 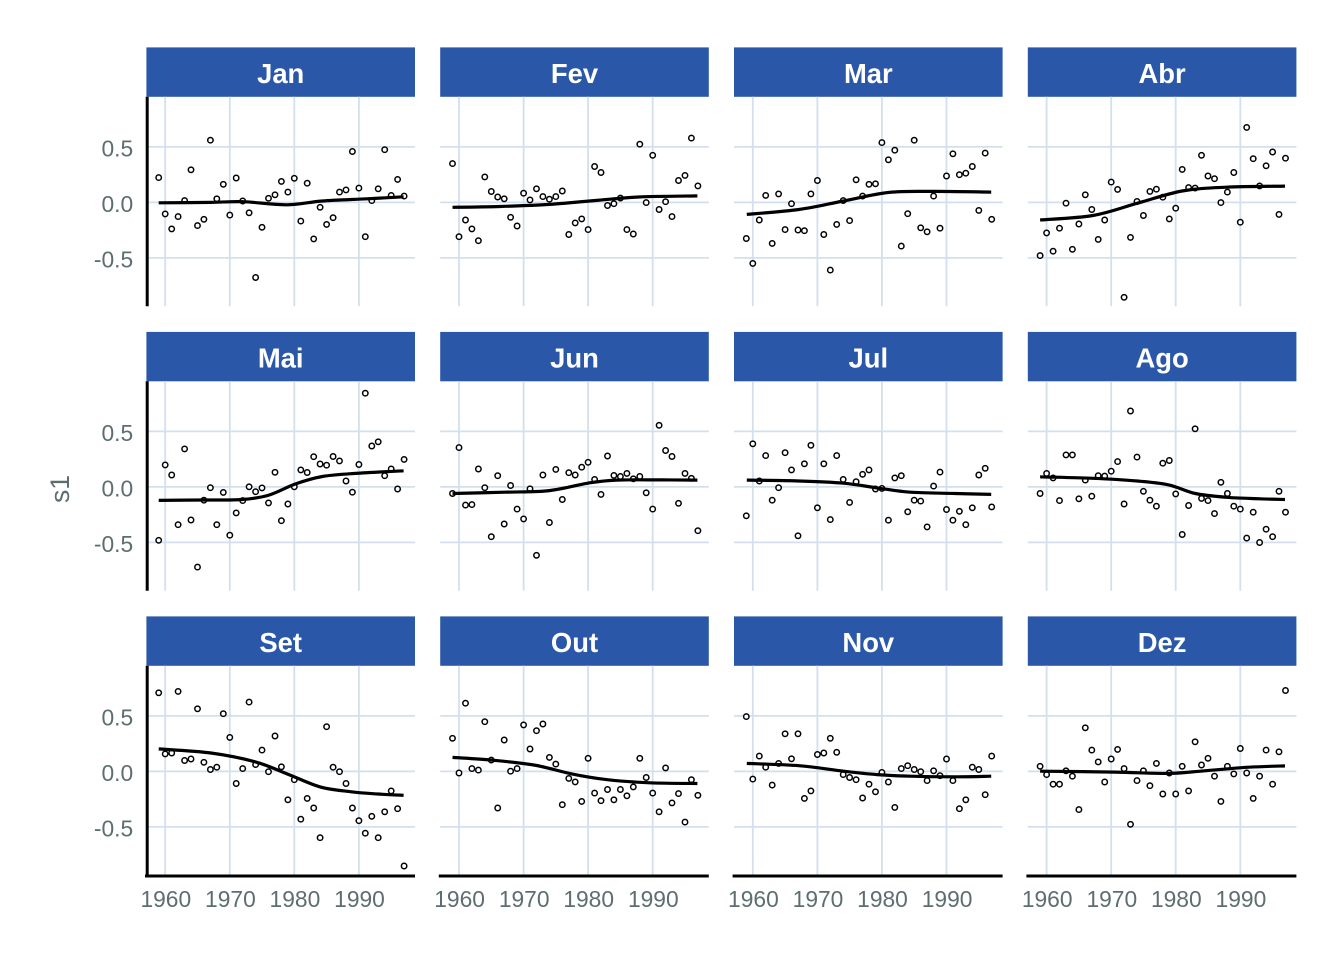 I want to click on svg-text: Jul, so click(x=869, y=358).